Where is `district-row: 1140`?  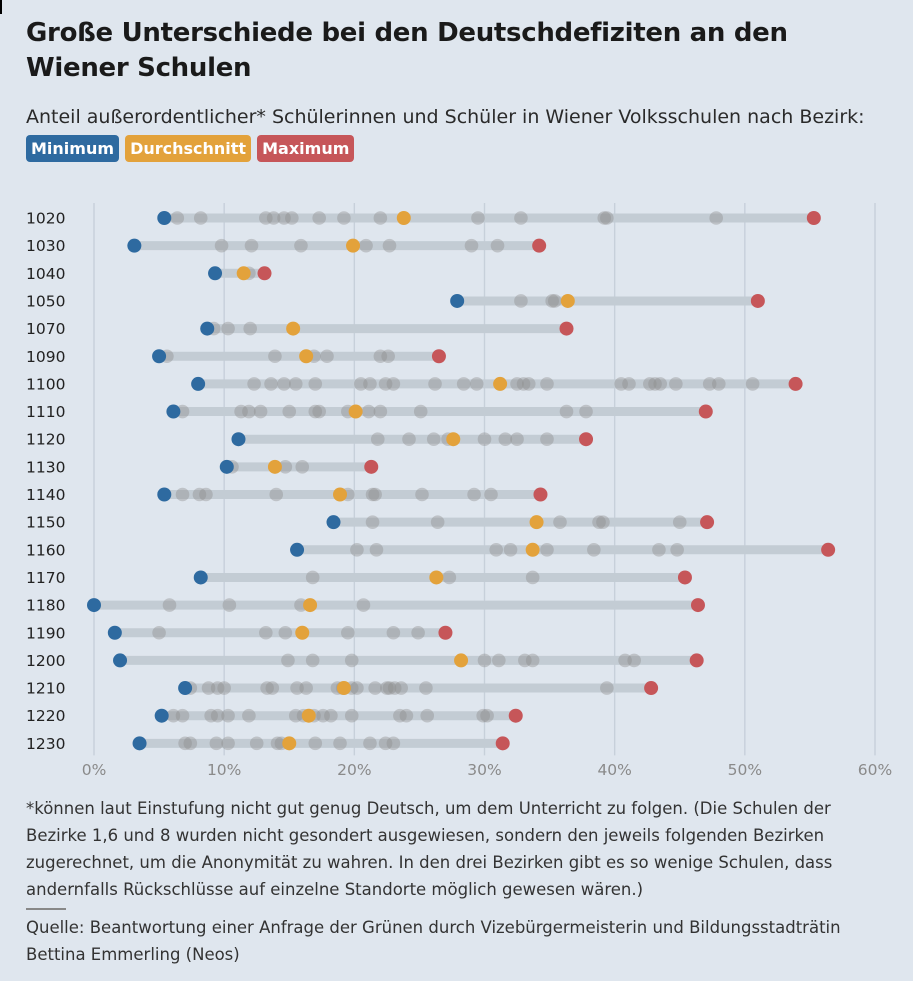 district-row: 1140 is located at coordinates (287, 495).